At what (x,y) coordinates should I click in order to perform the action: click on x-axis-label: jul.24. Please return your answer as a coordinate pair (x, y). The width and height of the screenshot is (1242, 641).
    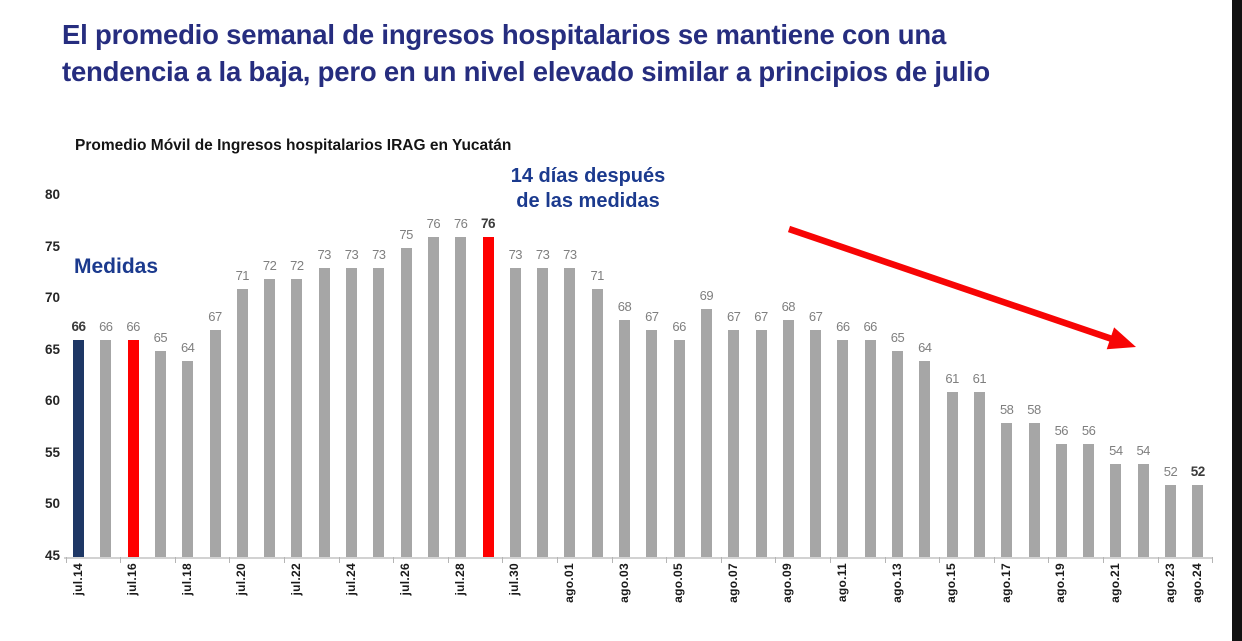
    Looking at the image, I should click on (350, 579).